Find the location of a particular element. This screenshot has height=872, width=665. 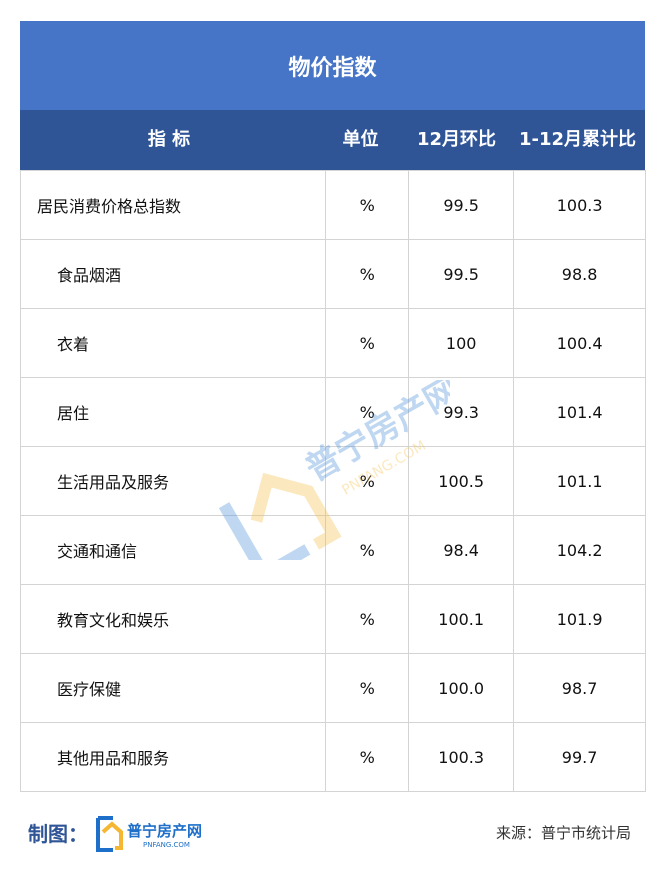

row-name: 衣着 is located at coordinates (173, 343).